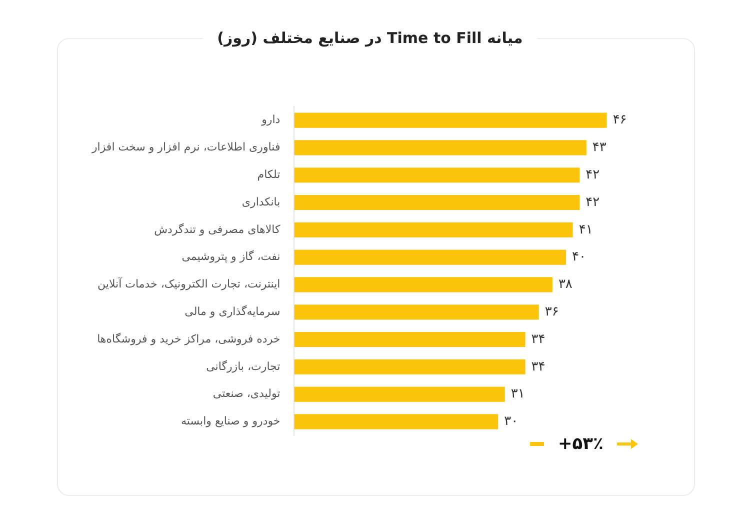 This screenshot has width=740, height=520. I want to click on y-tick-label: کالاهای مصرفی و تندگردش, so click(217, 229).